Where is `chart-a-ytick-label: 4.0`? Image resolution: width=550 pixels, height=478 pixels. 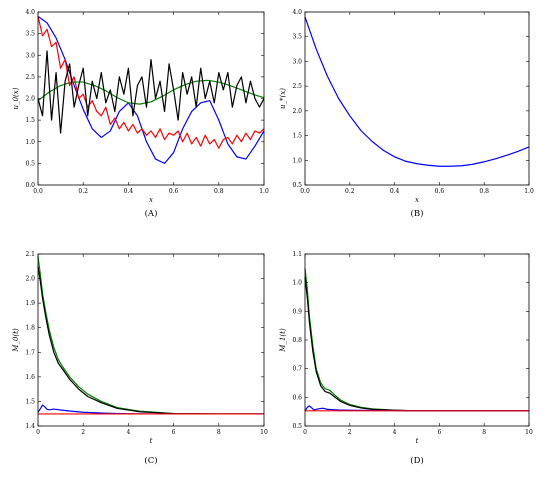
chart-a-ytick-label: 4.0 is located at coordinates (30, 12).